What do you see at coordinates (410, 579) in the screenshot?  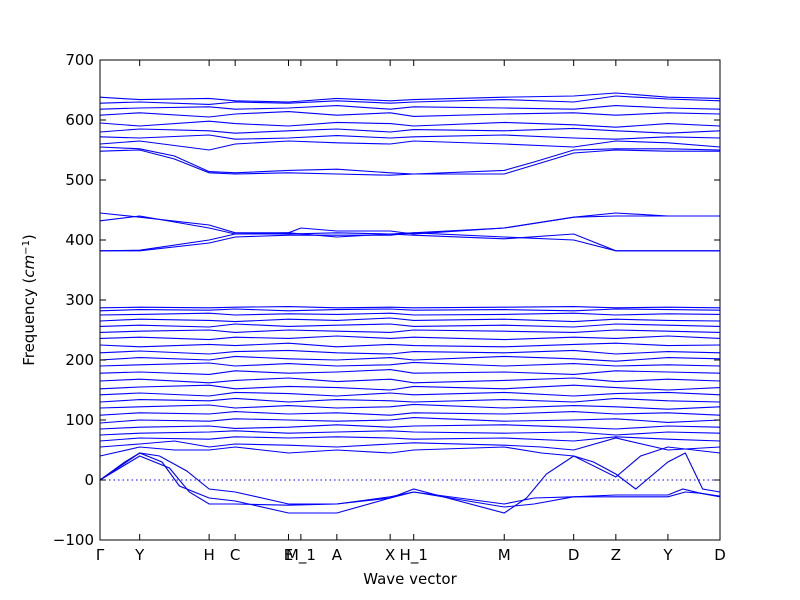 I see `x-axis-label: Wave vector` at bounding box center [410, 579].